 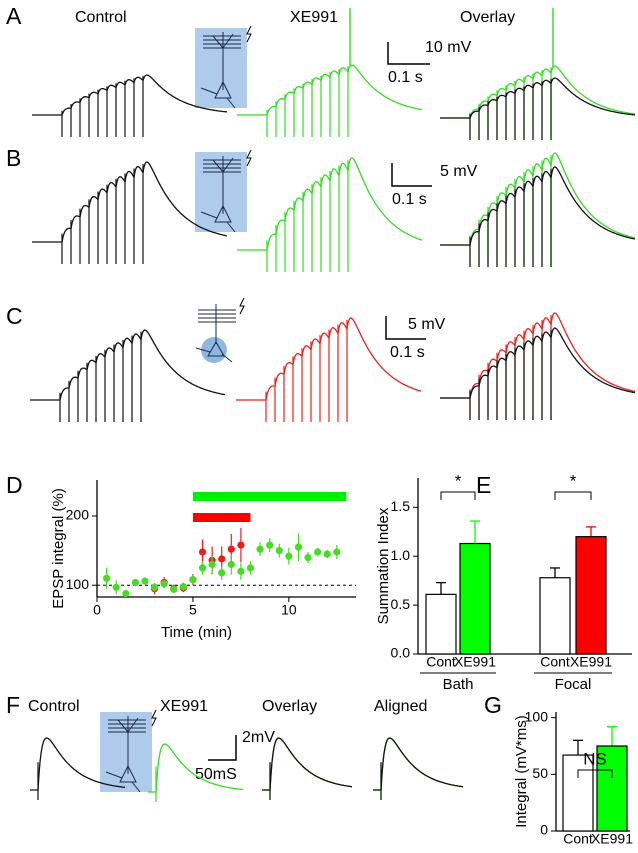 What do you see at coordinates (483, 485) in the screenshot?
I see `panel-label: E` at bounding box center [483, 485].